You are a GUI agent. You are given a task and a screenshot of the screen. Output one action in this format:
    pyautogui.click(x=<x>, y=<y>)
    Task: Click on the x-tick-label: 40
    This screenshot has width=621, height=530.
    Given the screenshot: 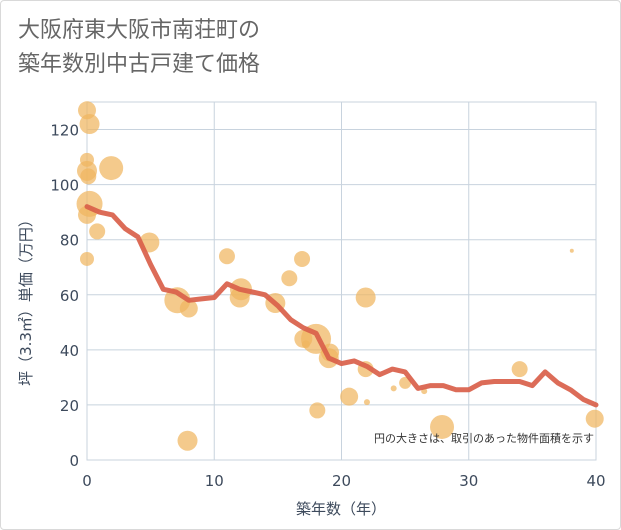 What is the action you would take?
    pyautogui.click(x=595, y=481)
    